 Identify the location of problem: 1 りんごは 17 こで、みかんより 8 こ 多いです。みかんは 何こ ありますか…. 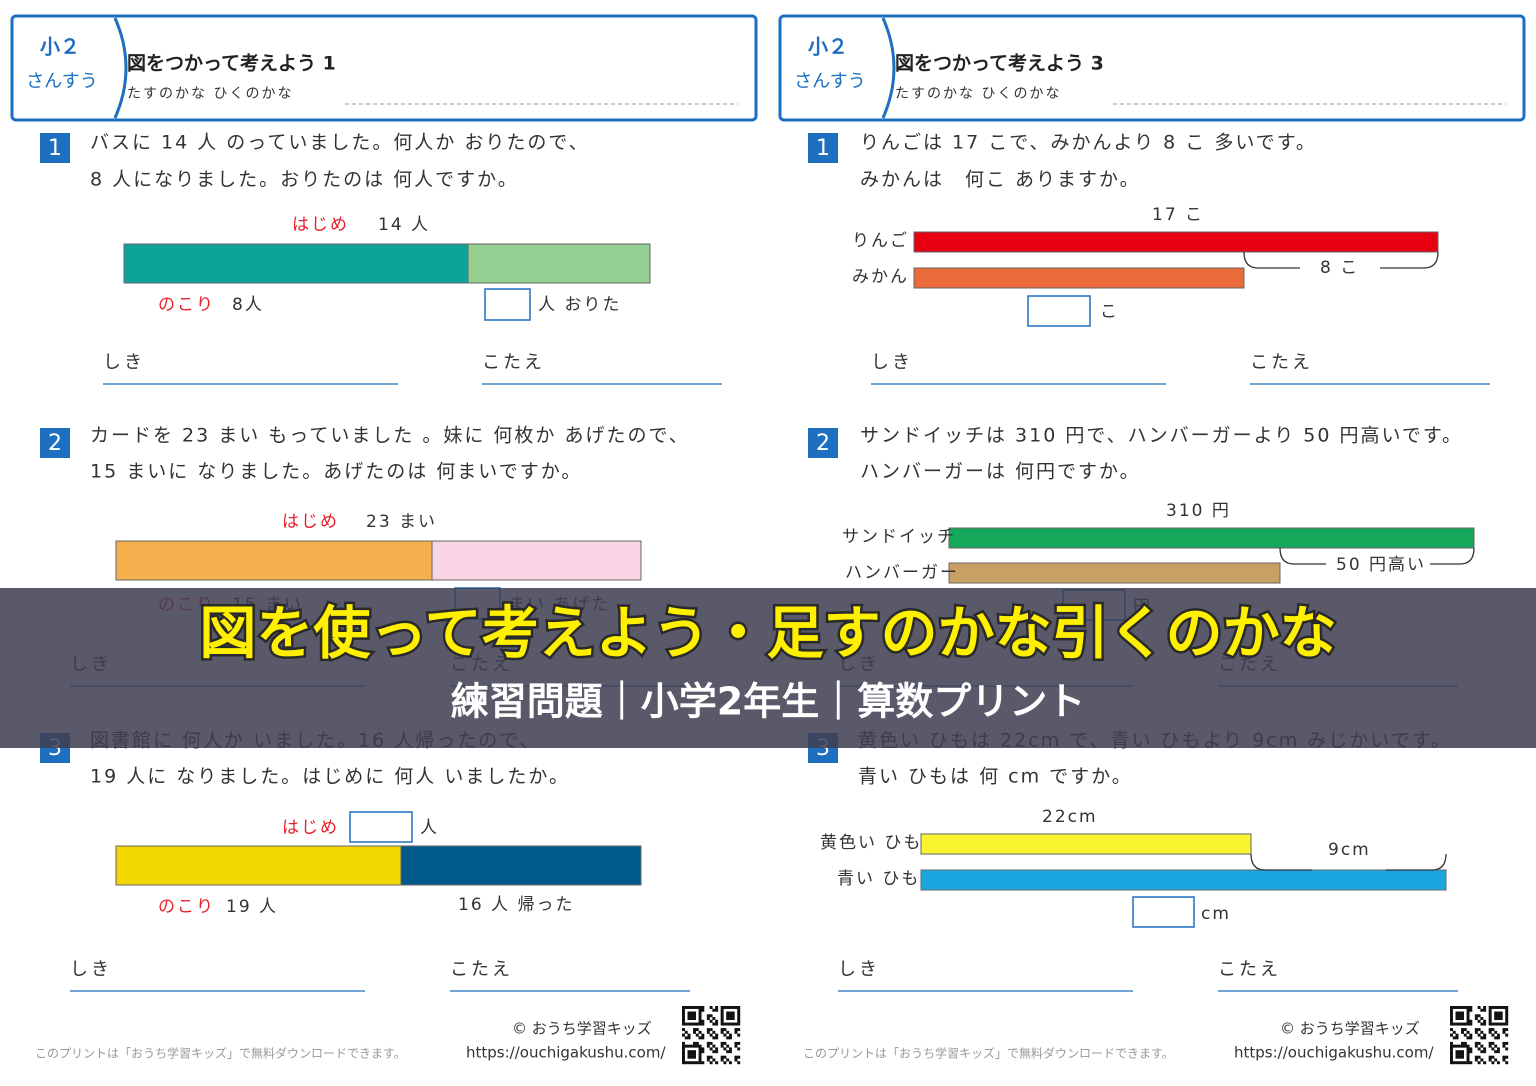
(1149, 258).